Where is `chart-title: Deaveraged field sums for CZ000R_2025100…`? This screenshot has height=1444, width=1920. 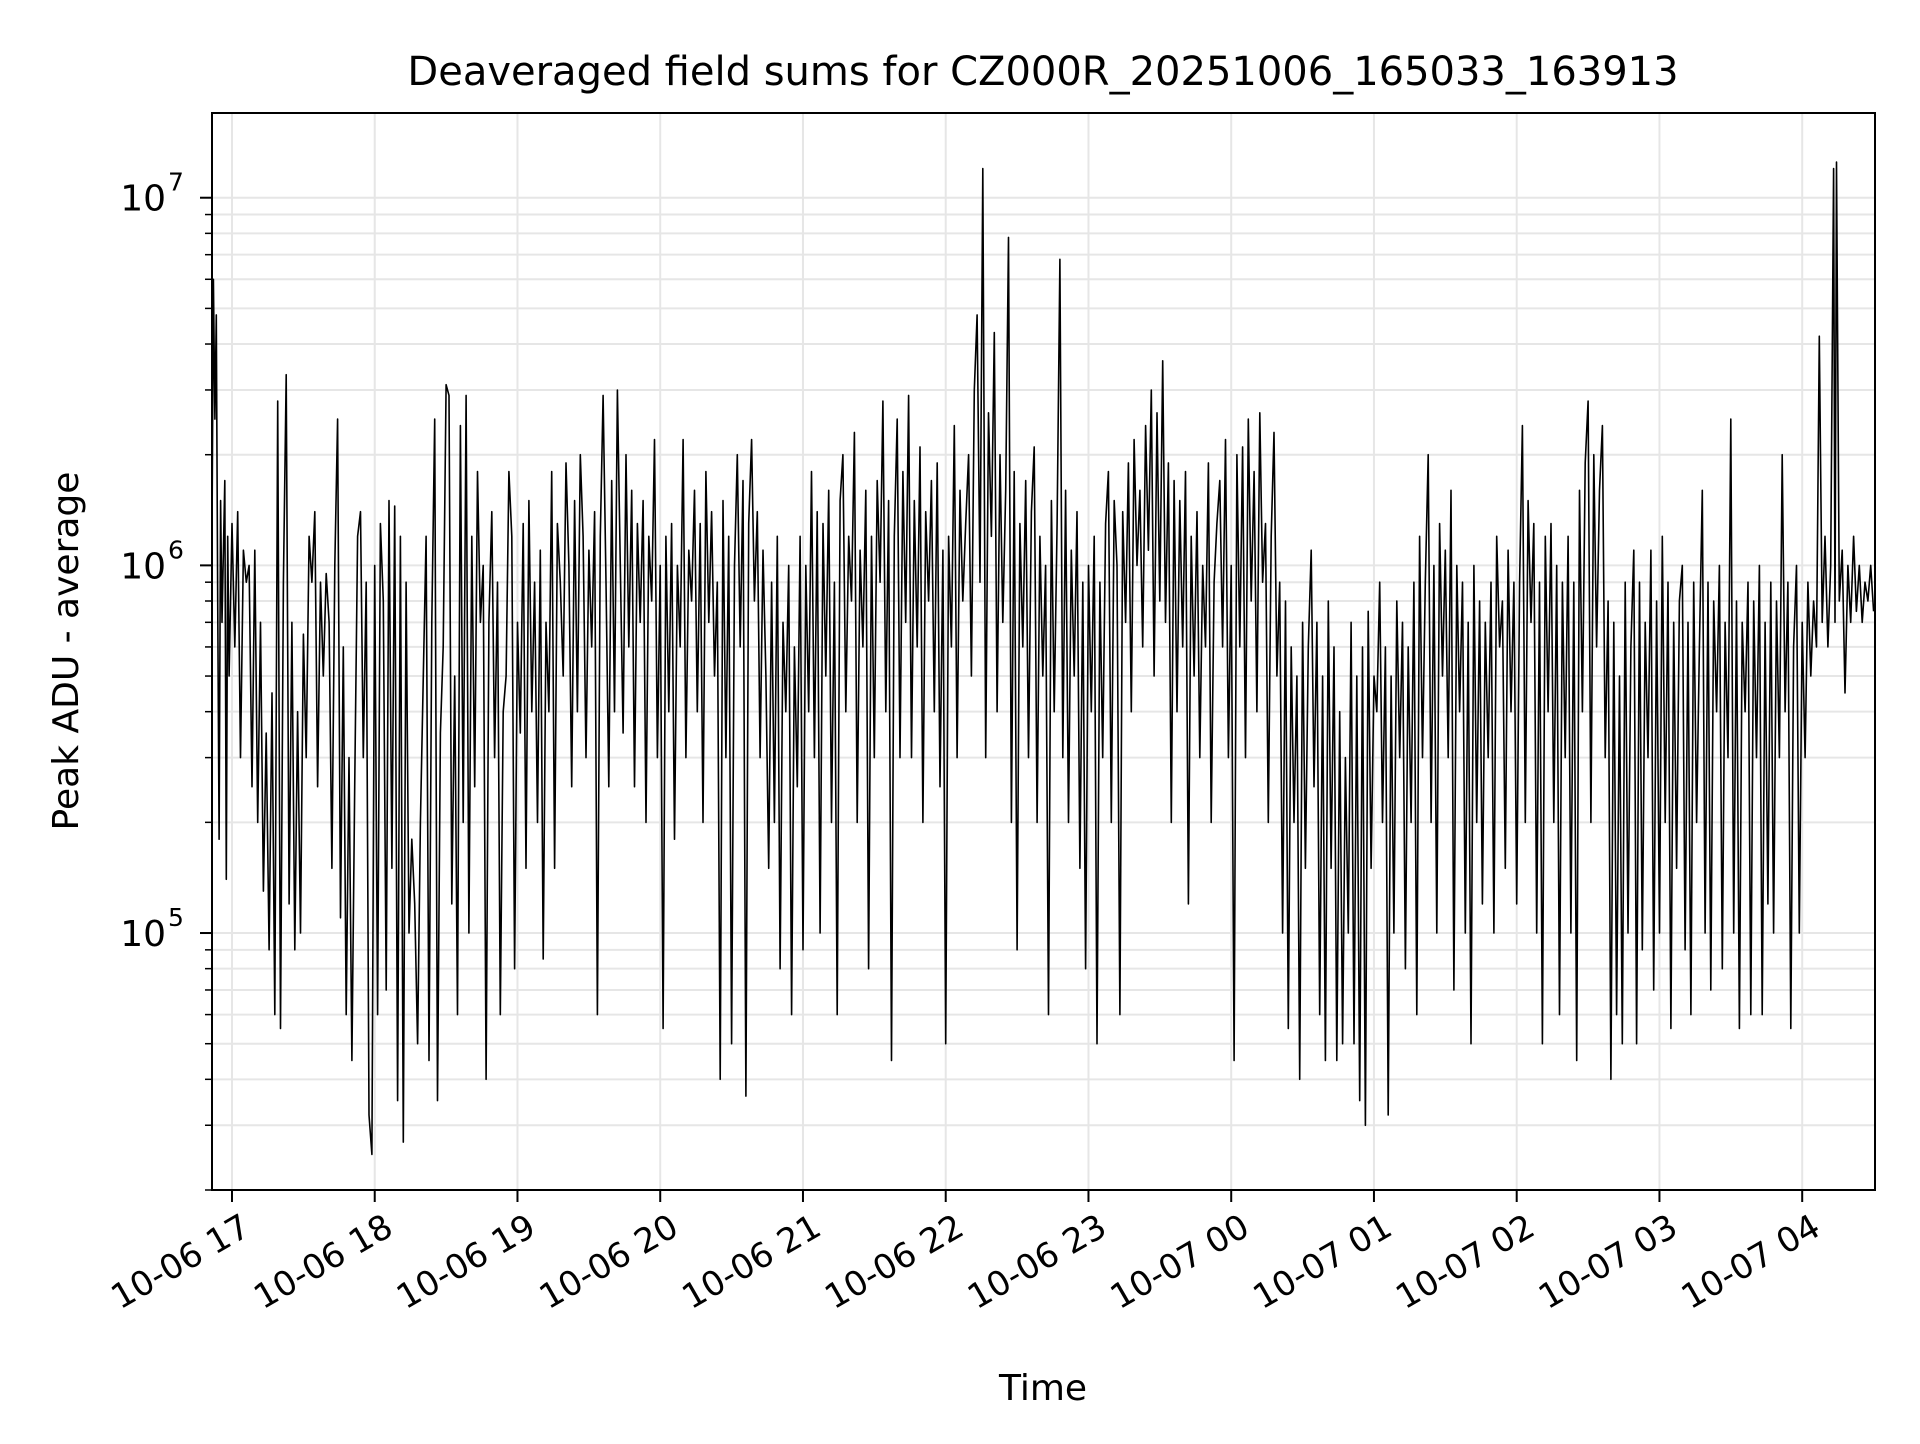 chart-title: Deaveraged field sums for CZ000R_2025100… is located at coordinates (1042, 72).